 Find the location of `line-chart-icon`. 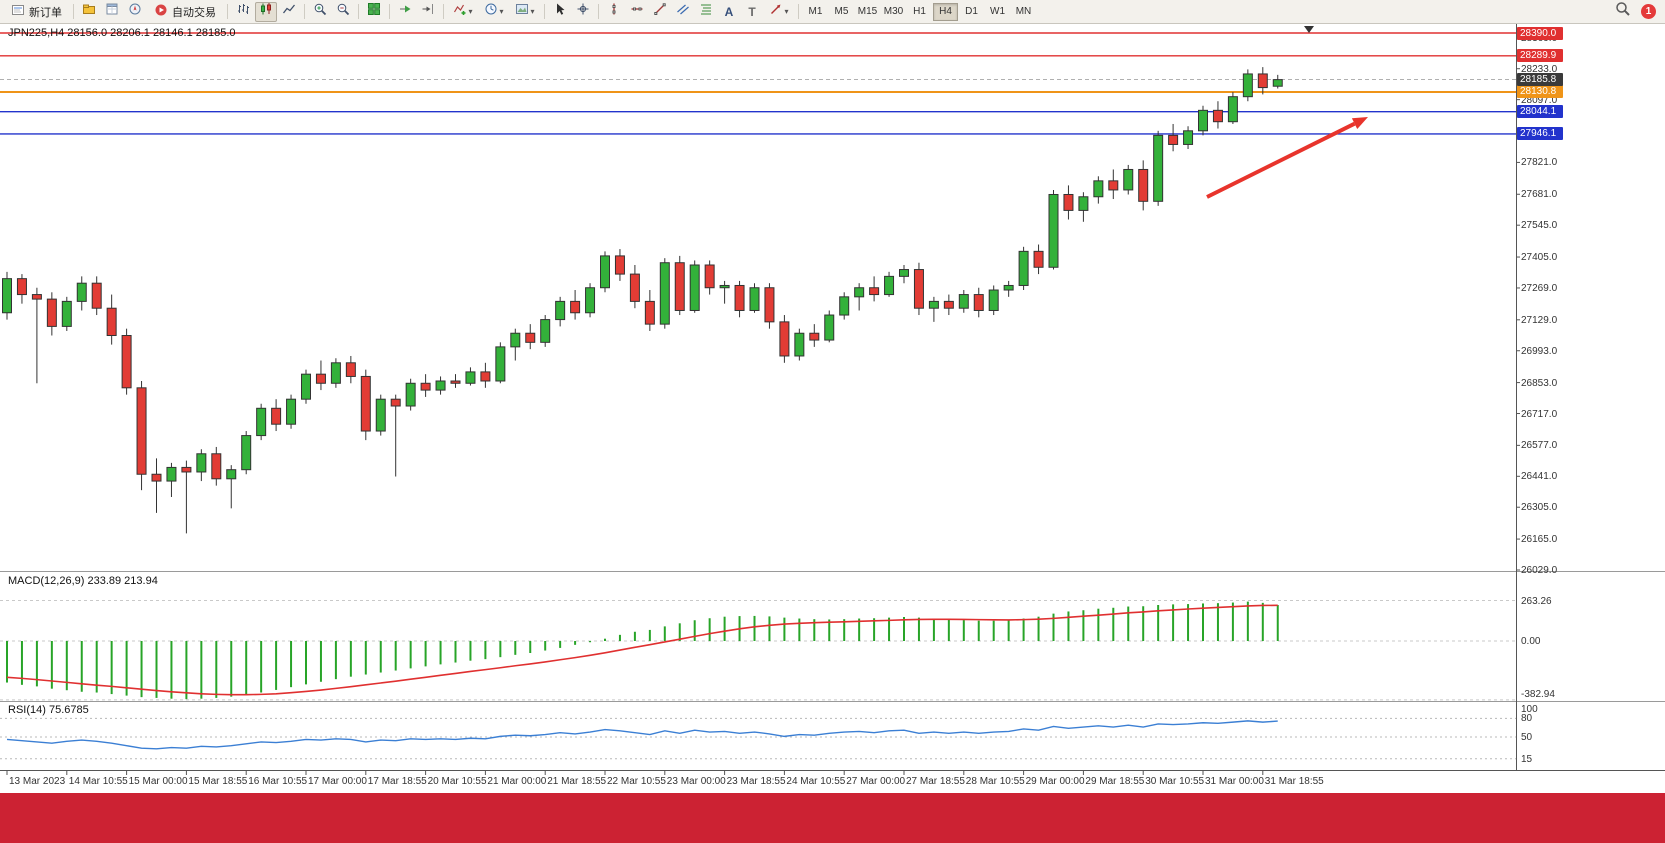

line-chart-icon is located at coordinates (289, 11).